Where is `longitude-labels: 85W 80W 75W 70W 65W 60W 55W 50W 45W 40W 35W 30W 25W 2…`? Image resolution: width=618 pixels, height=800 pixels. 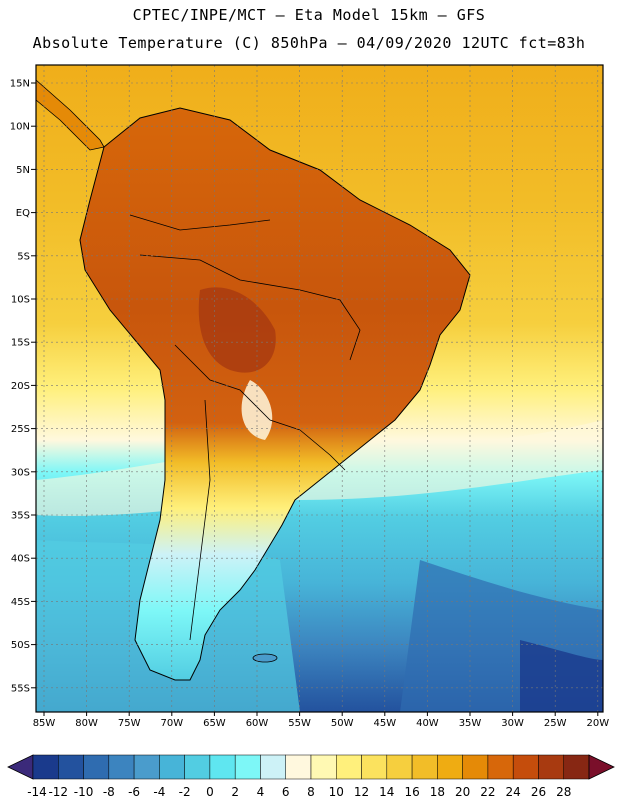 longitude-labels: 85W 80W 75W 70W 65W 60W 55W 50W 45W 40W 35W 30W 25W 2… is located at coordinates (321, 720).